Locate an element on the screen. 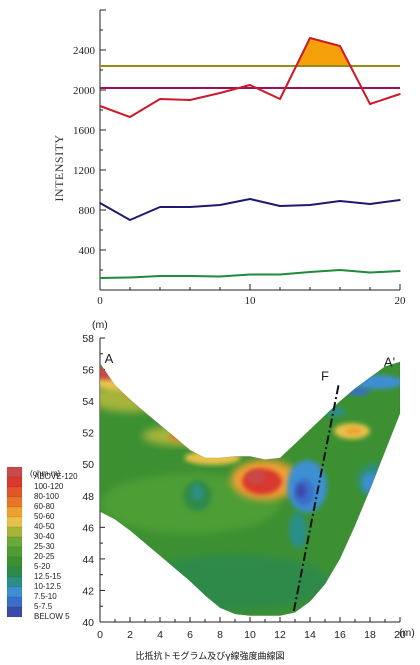  y-tick-label: 44 is located at coordinates (88, 560).